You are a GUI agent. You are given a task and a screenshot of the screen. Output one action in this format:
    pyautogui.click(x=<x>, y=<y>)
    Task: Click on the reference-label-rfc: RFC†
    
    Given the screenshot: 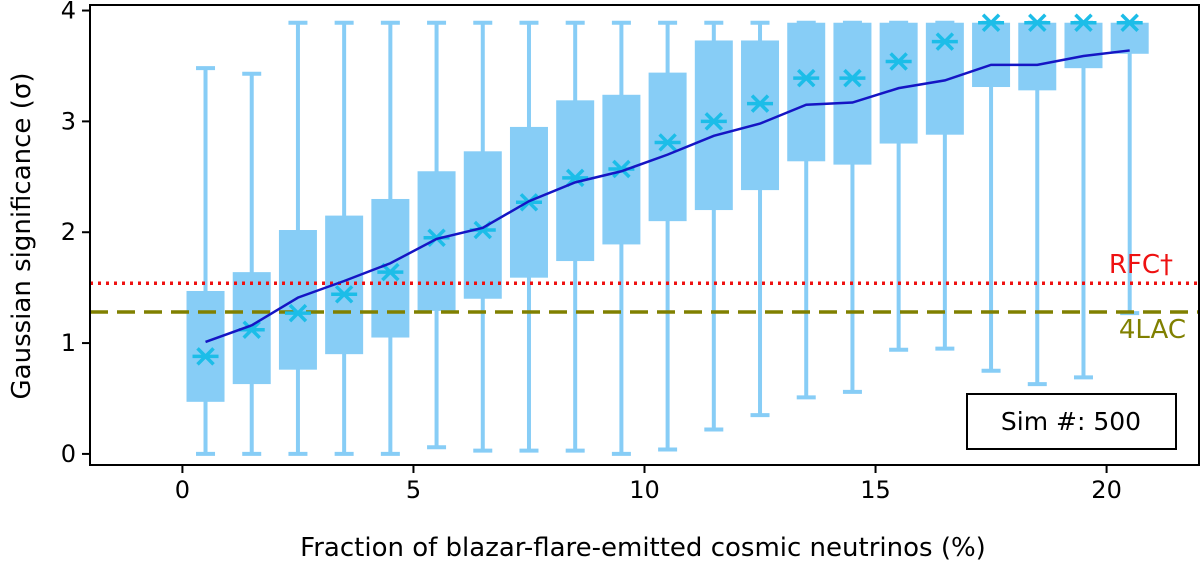 What is the action you would take?
    pyautogui.click(x=1141, y=265)
    